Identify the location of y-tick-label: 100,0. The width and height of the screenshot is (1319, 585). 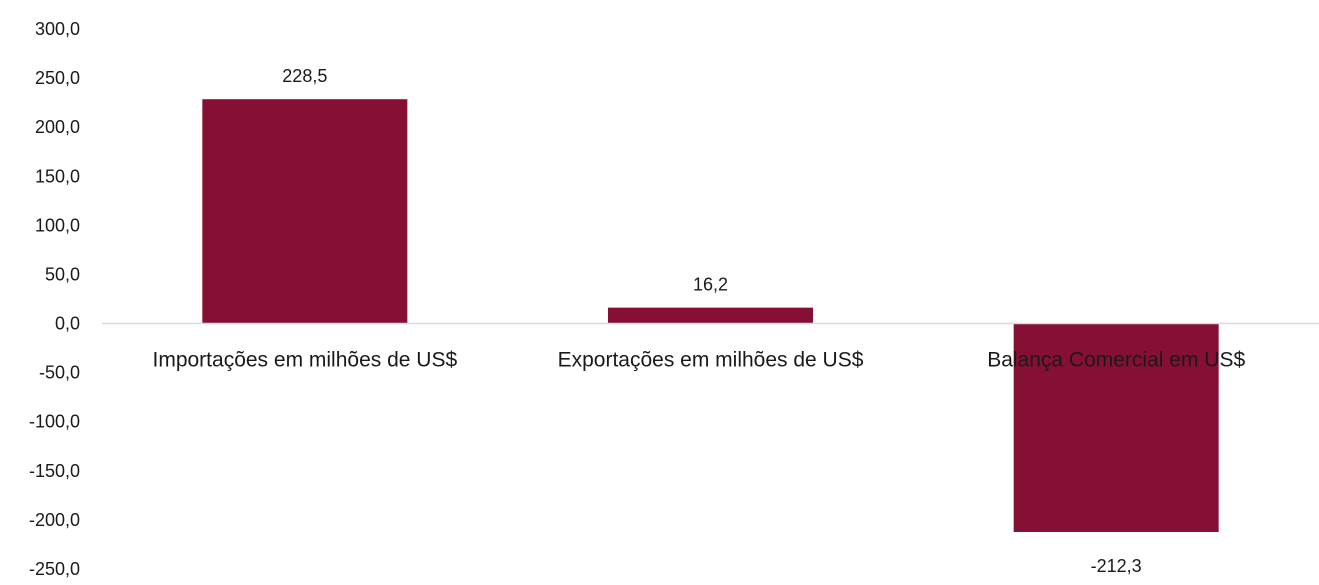
(57, 225).